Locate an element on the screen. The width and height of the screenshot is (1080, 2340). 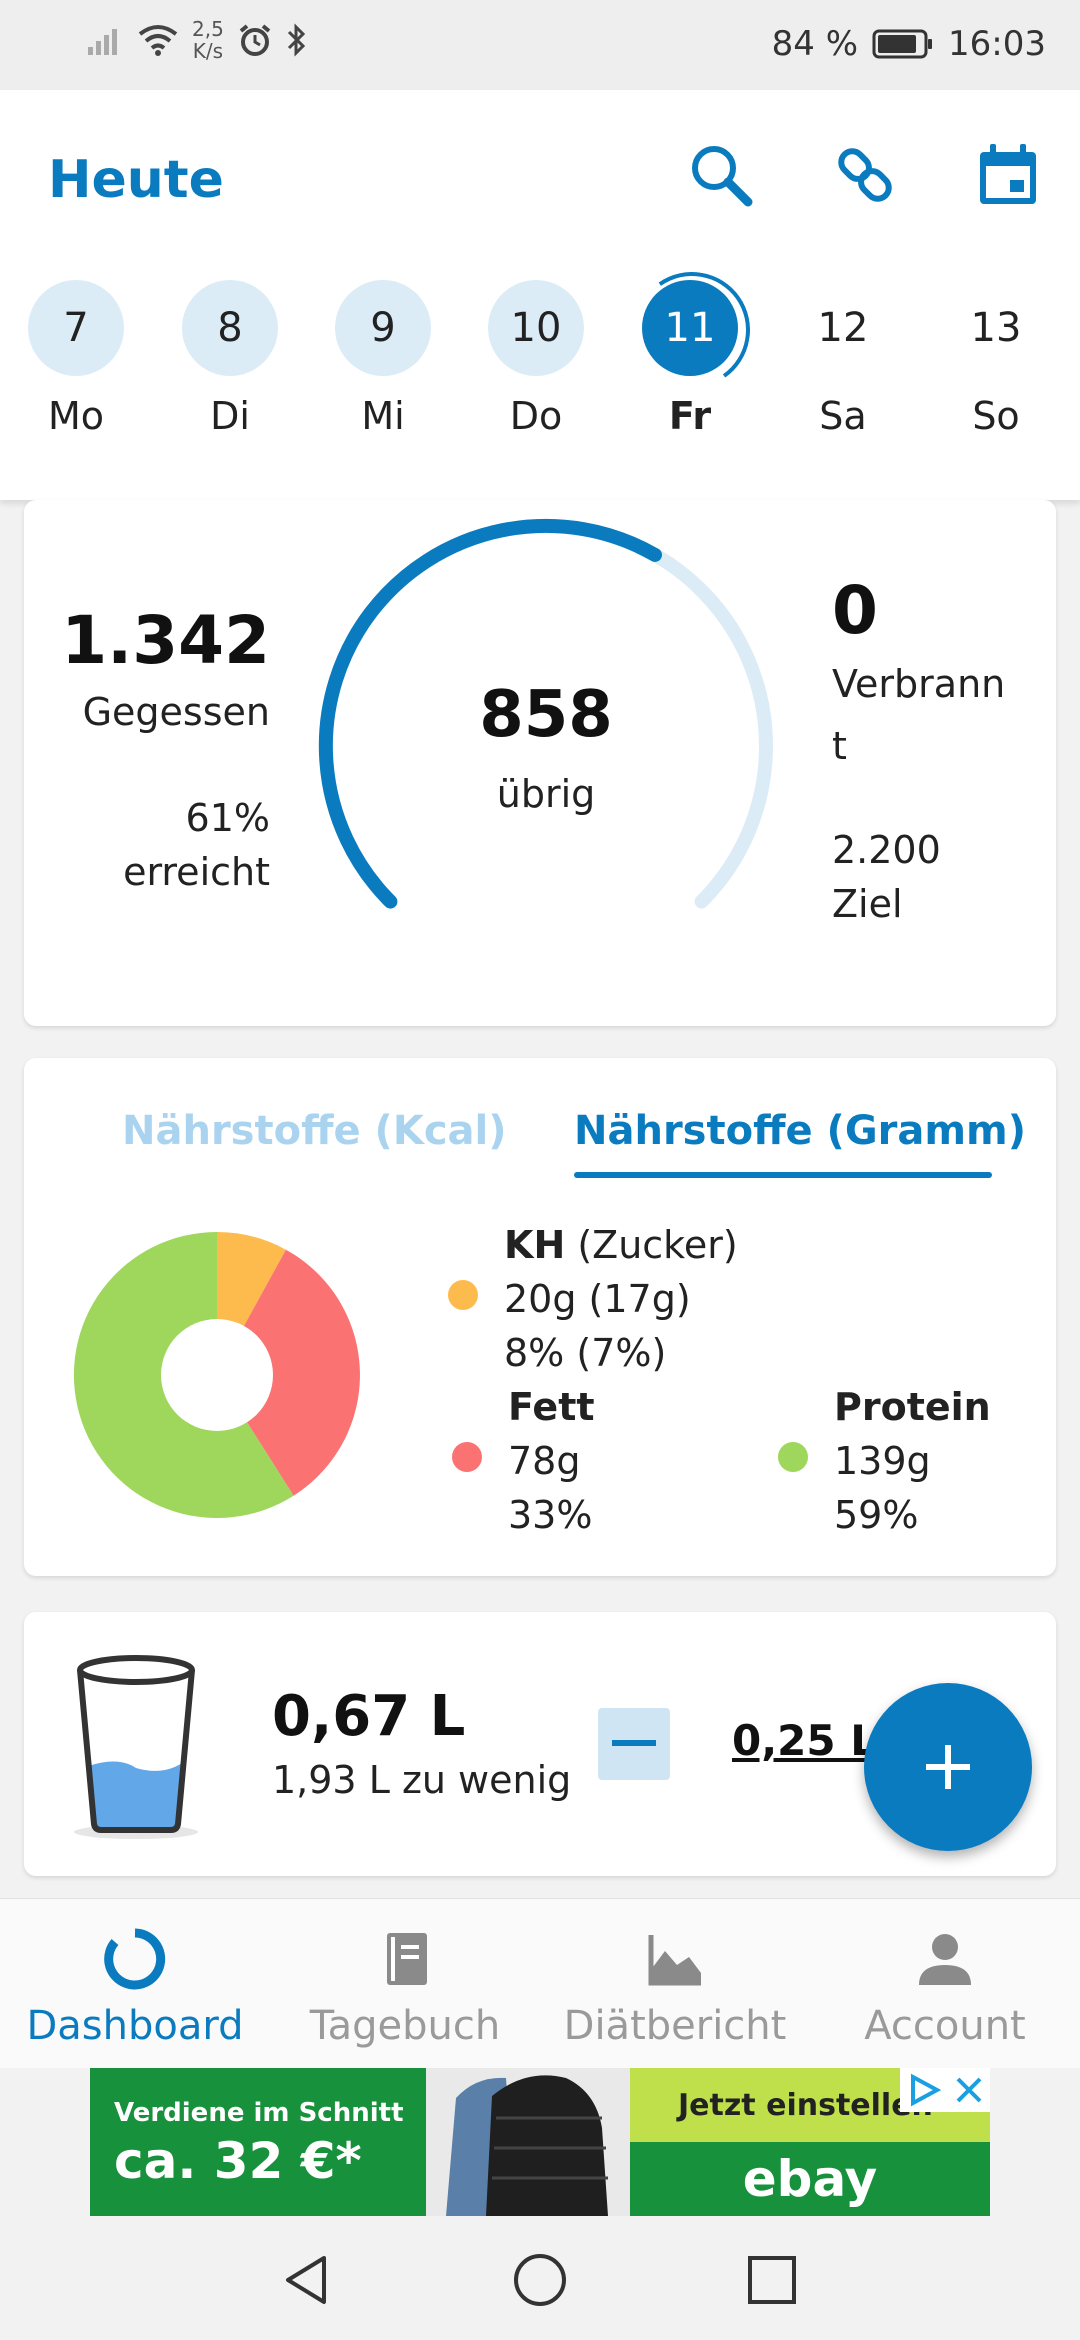
battery-icon is located at coordinates (902, 44).